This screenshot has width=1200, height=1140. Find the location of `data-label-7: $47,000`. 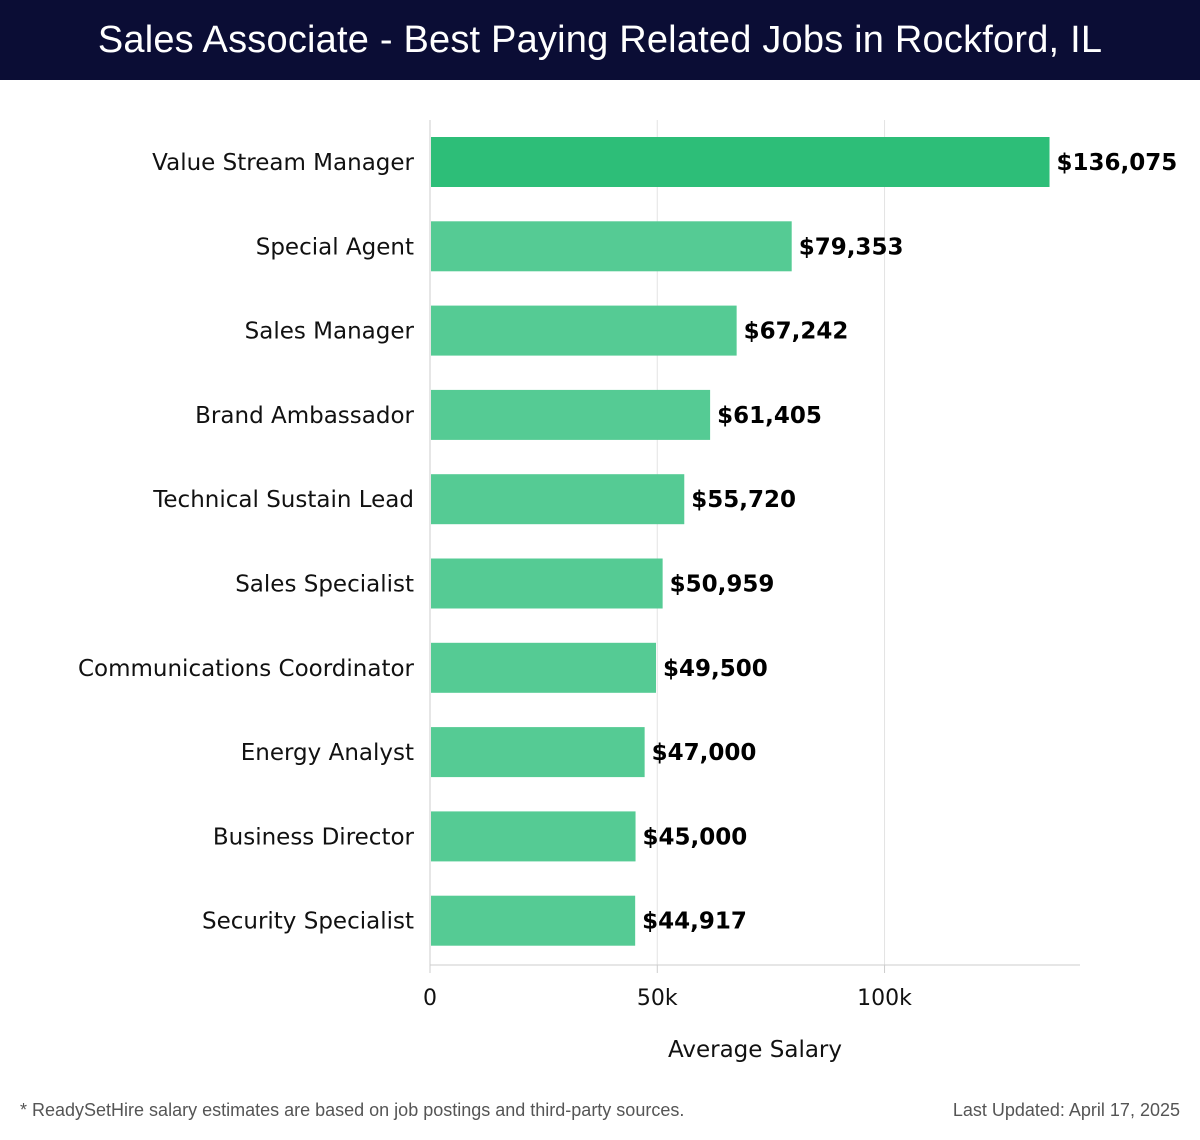

data-label-7: $47,000 is located at coordinates (704, 753).